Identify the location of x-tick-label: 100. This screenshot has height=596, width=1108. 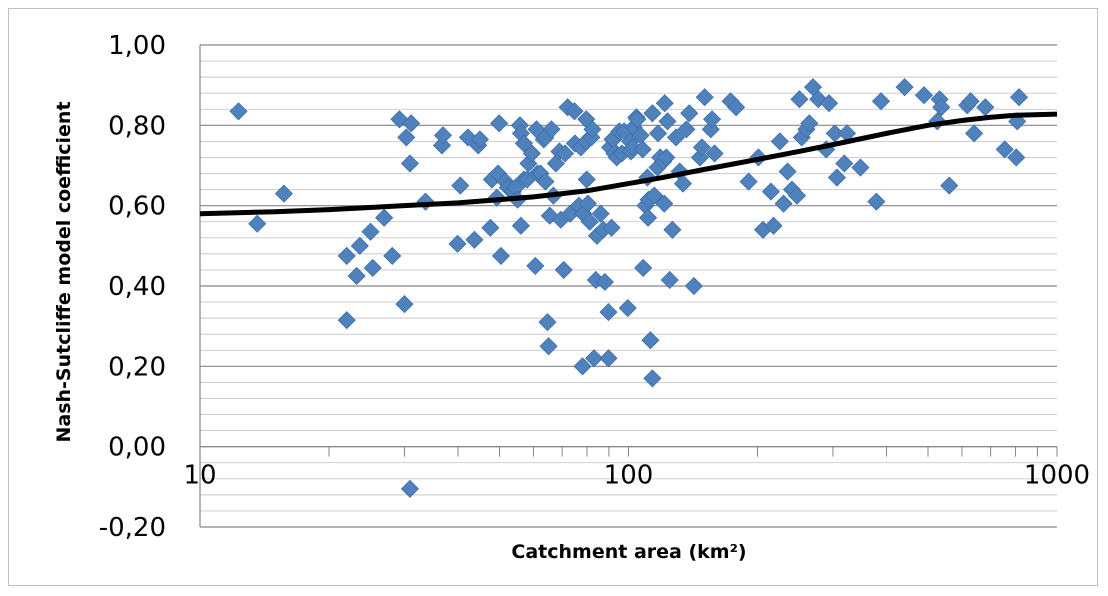
(629, 476).